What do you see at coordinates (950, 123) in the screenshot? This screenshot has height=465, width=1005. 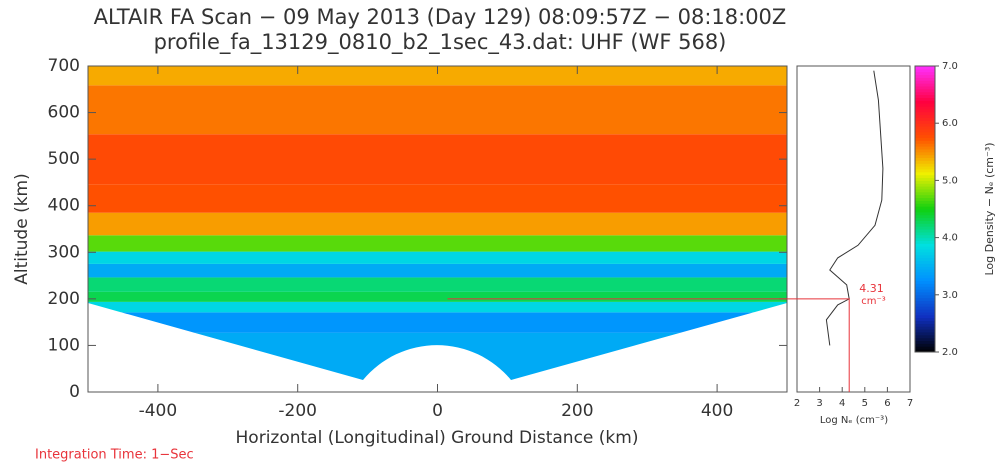 I see `colorbar-tick-label: 6.0` at bounding box center [950, 123].